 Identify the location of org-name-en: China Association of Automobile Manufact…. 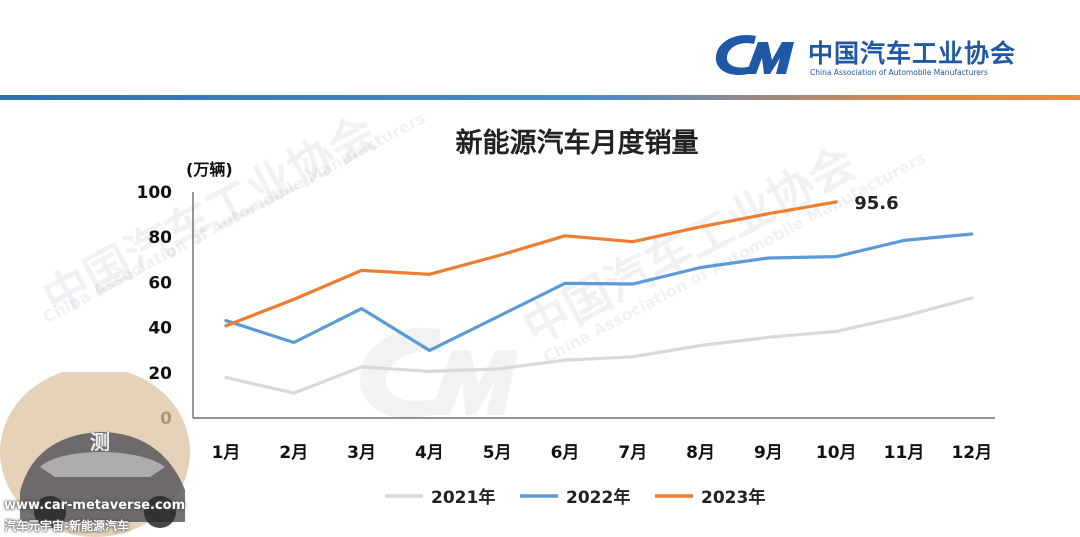
(899, 72).